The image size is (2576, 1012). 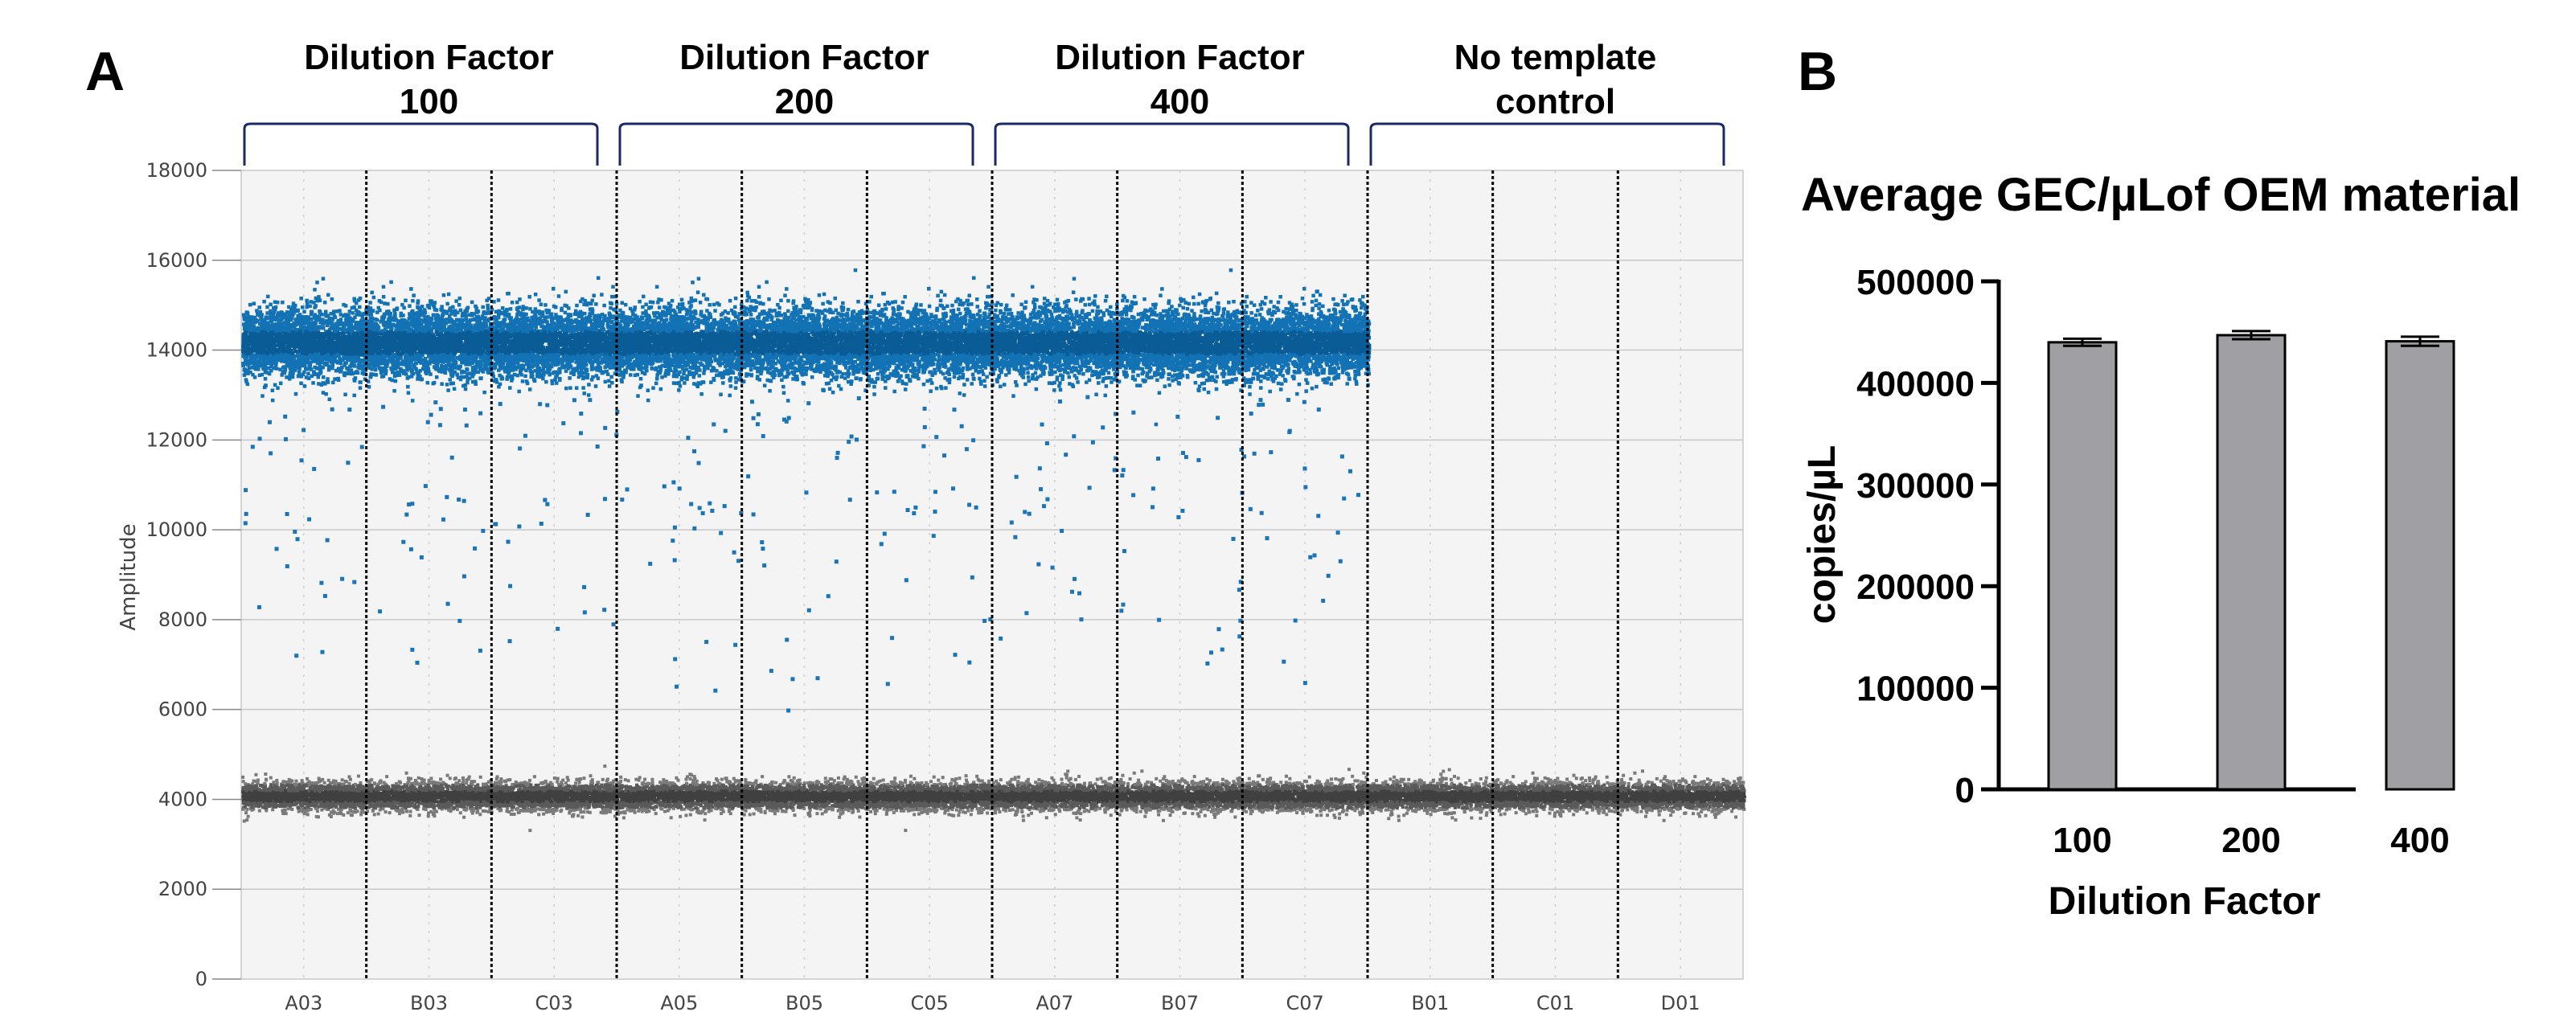 I want to click on group-label-line2: control, so click(x=1555, y=101).